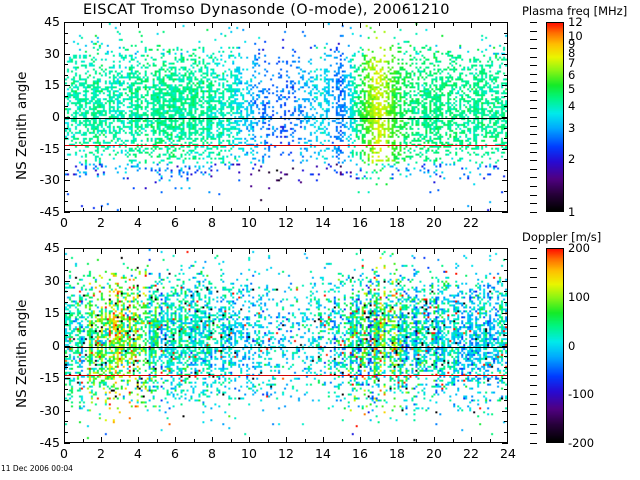  Describe the element at coordinates (249, 222) in the screenshot. I see `x-tick-label: 10` at that location.